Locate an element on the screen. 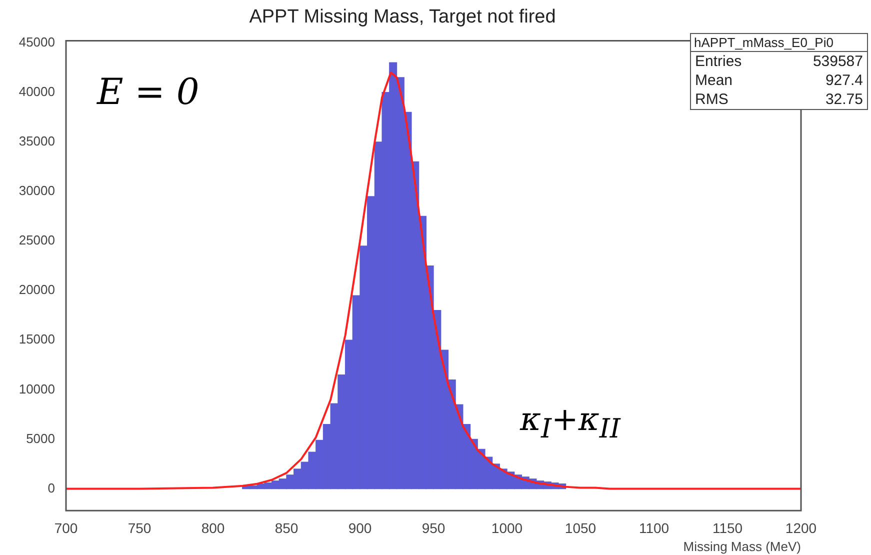 The image size is (871, 555). annotation: E = 0 is located at coordinates (148, 92).